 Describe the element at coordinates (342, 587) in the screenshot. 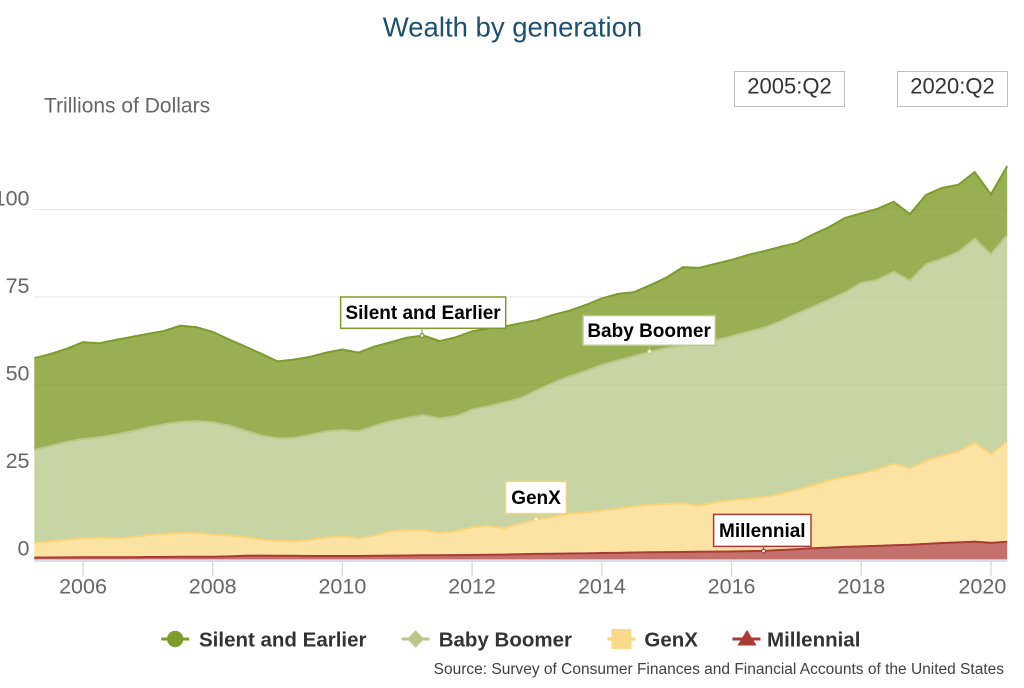

I see `svg-text: 2010` at that location.